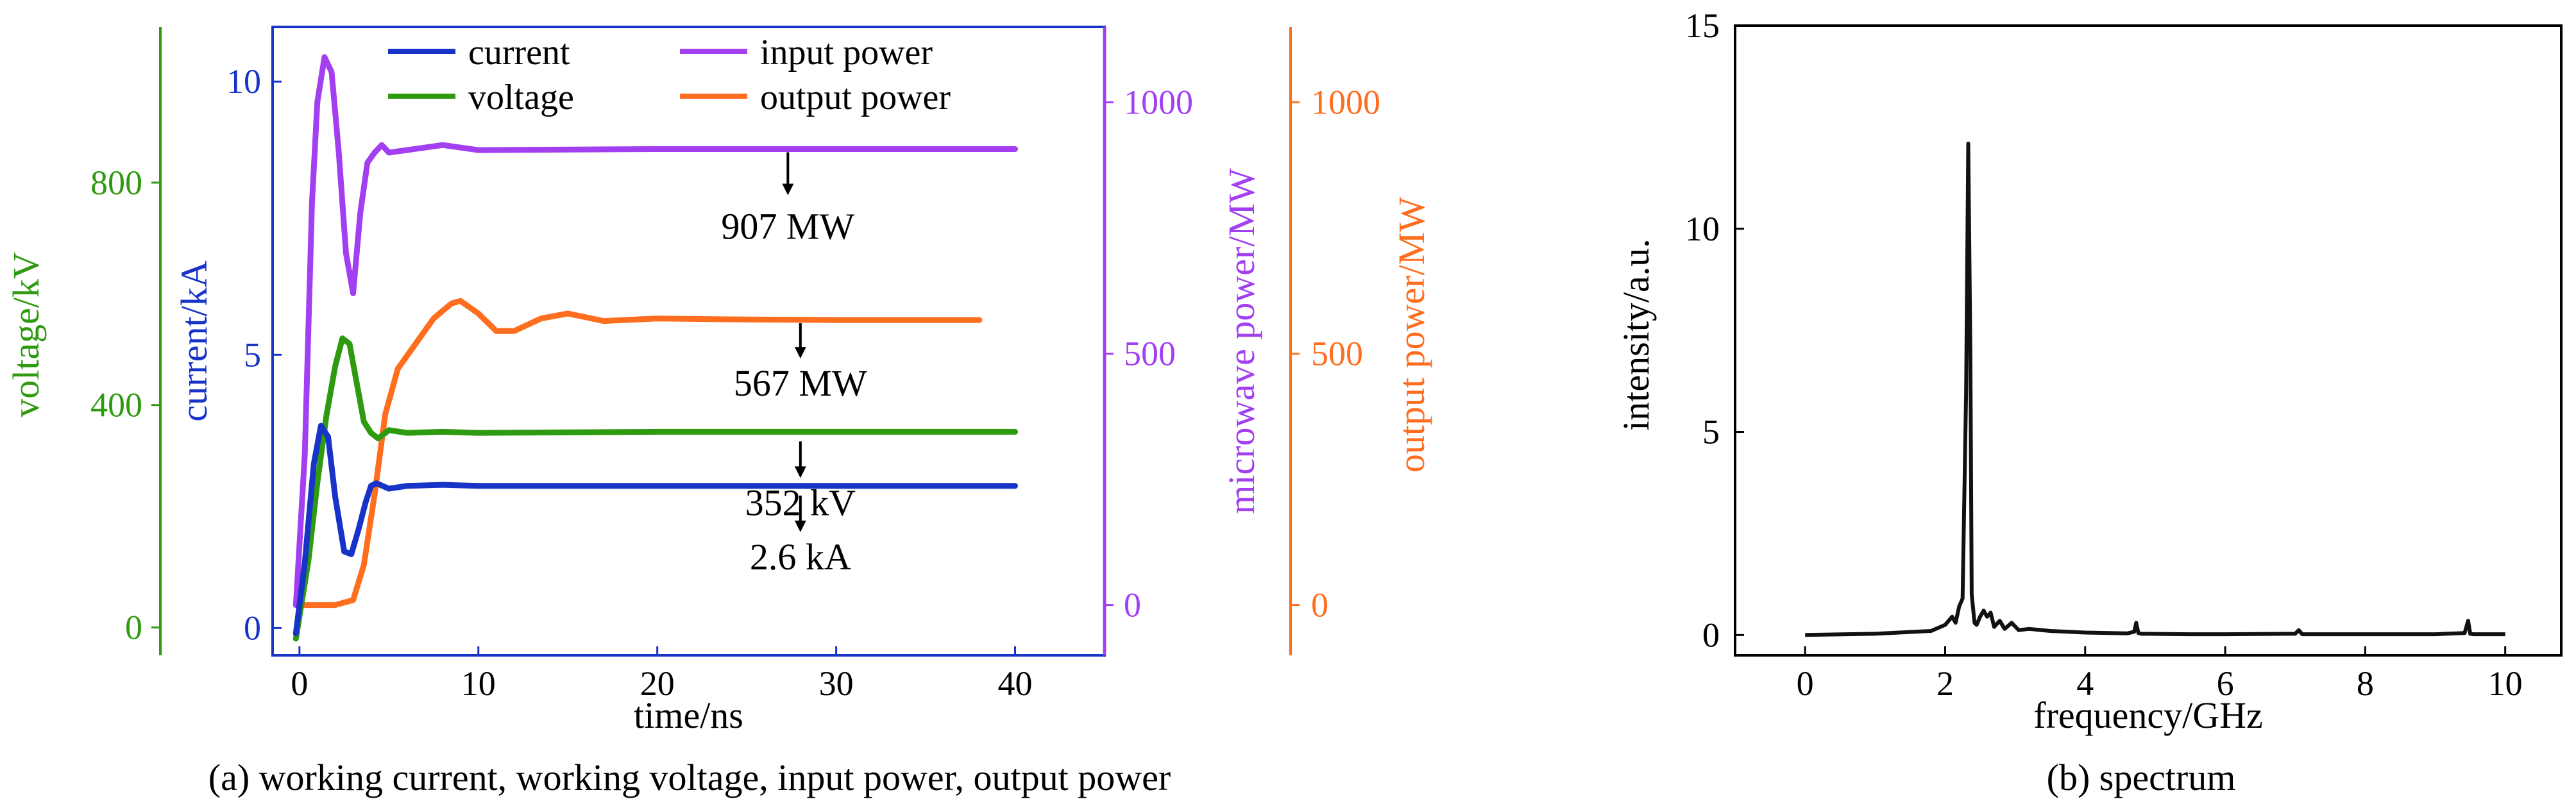 The width and height of the screenshot is (2576, 806). What do you see at coordinates (1337, 354) in the screenshot?
I see `output-tick-label: 500` at bounding box center [1337, 354].